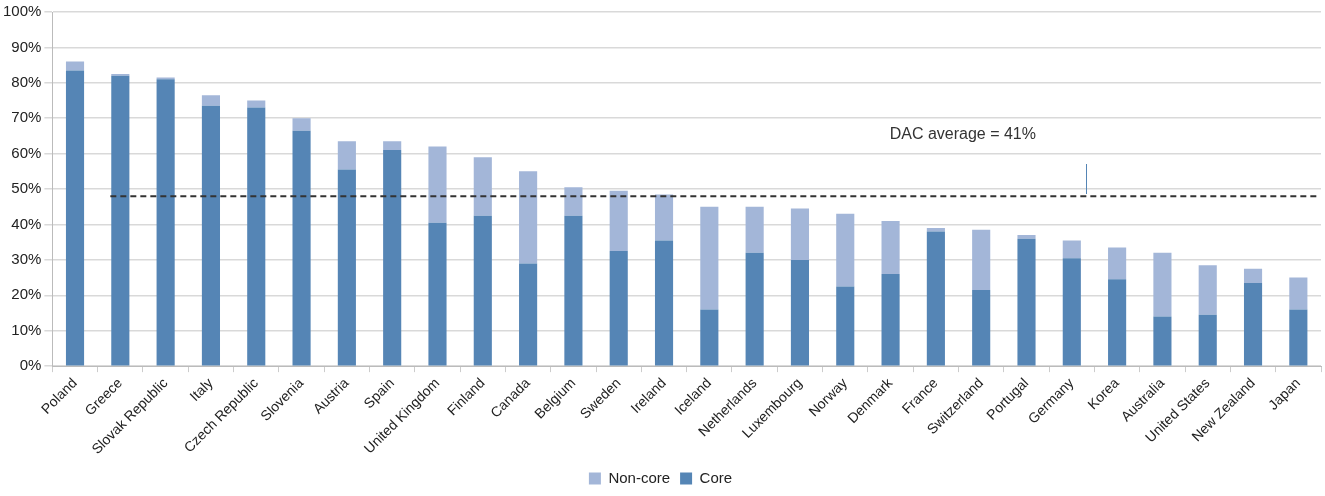 This screenshot has height=496, width=1325. I want to click on y-tick-label: 90%, so click(26, 46).